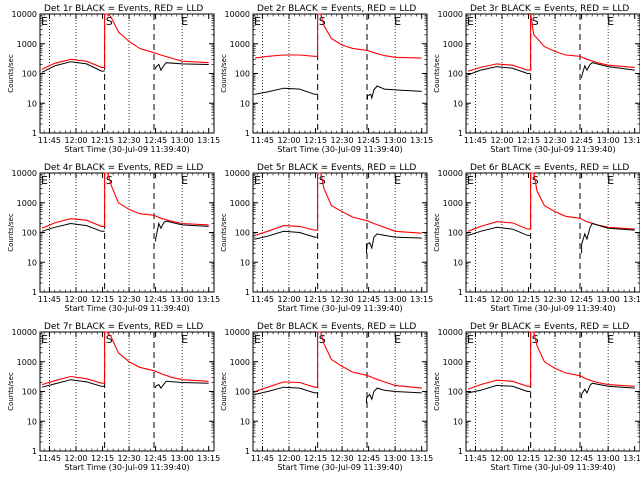  I want to click on x-tick-label: 12:45, so click(368, 140).